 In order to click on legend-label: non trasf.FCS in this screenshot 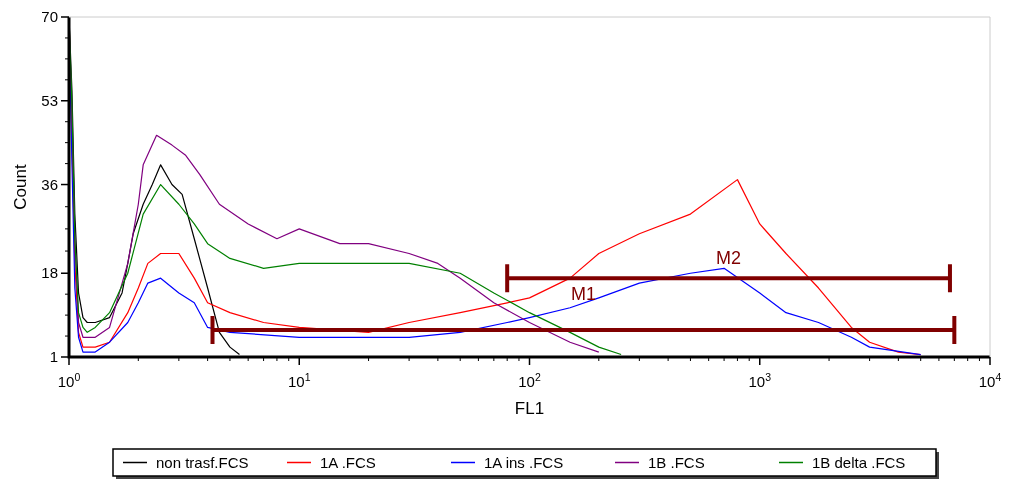, I will do `click(202, 462)`.